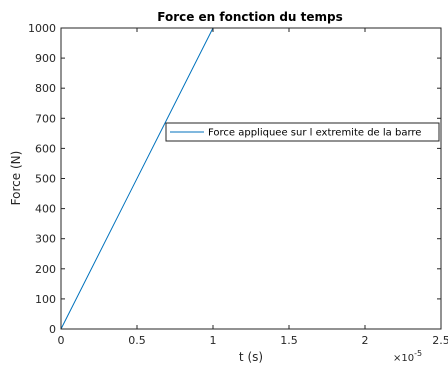 The image size is (448, 368). Describe the element at coordinates (403, 358) in the screenshot. I see `x-axis-multiplier-base: ×10` at that location.